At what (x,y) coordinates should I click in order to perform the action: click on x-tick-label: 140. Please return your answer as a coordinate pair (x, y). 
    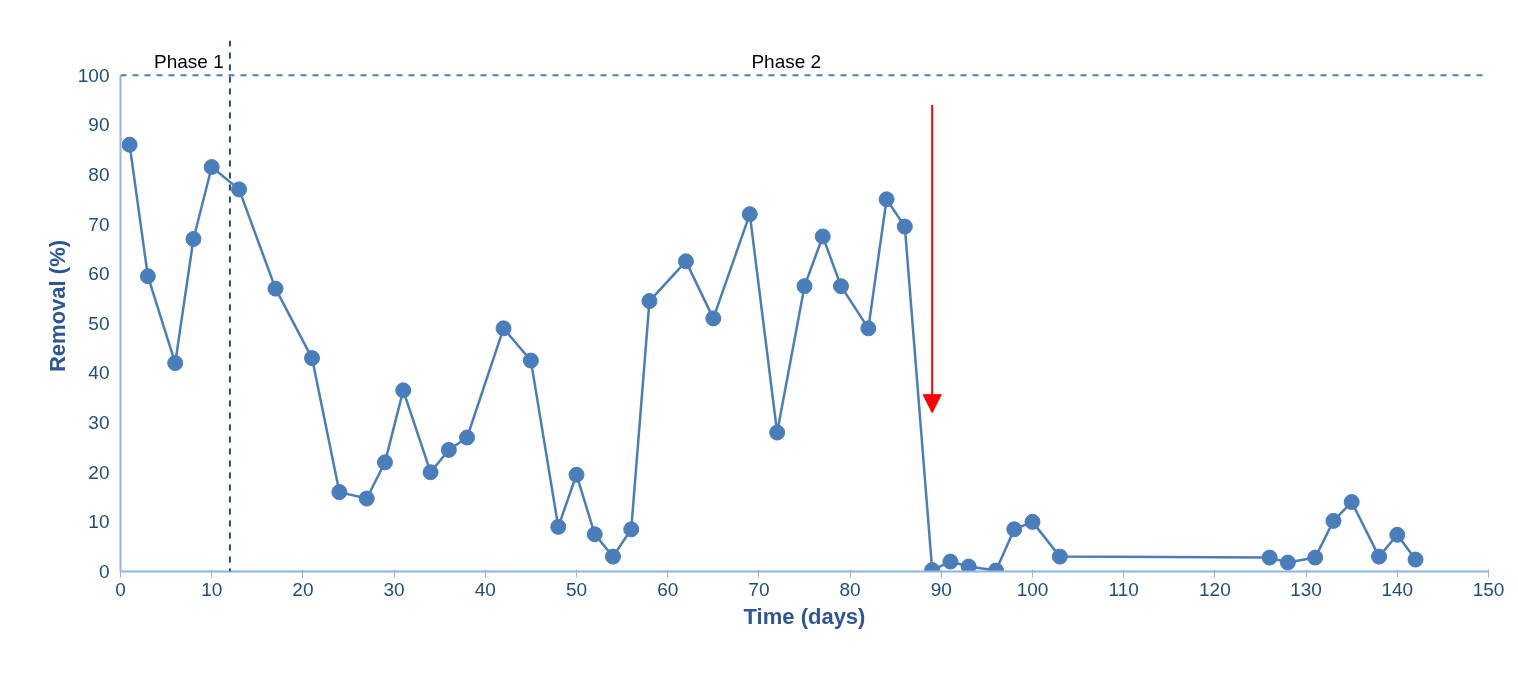
    Looking at the image, I should click on (1397, 589).